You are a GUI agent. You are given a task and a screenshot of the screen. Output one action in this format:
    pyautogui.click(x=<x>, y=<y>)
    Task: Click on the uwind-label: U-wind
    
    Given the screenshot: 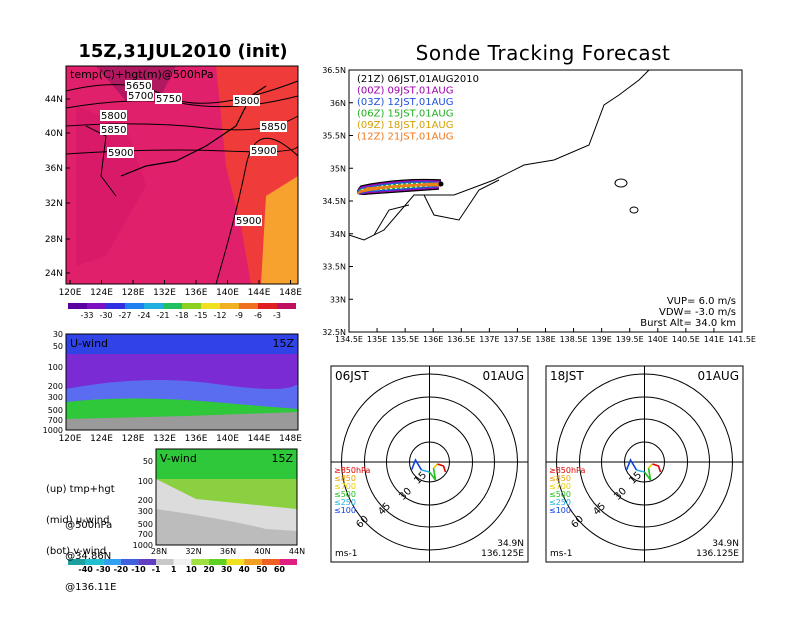 What is the action you would take?
    pyautogui.click(x=89, y=343)
    